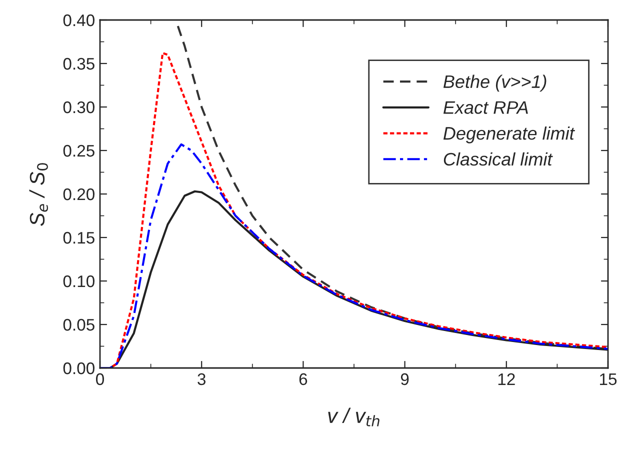 The height and width of the screenshot is (460, 618). I want to click on legend-label: Exact RPA, so click(485, 107).